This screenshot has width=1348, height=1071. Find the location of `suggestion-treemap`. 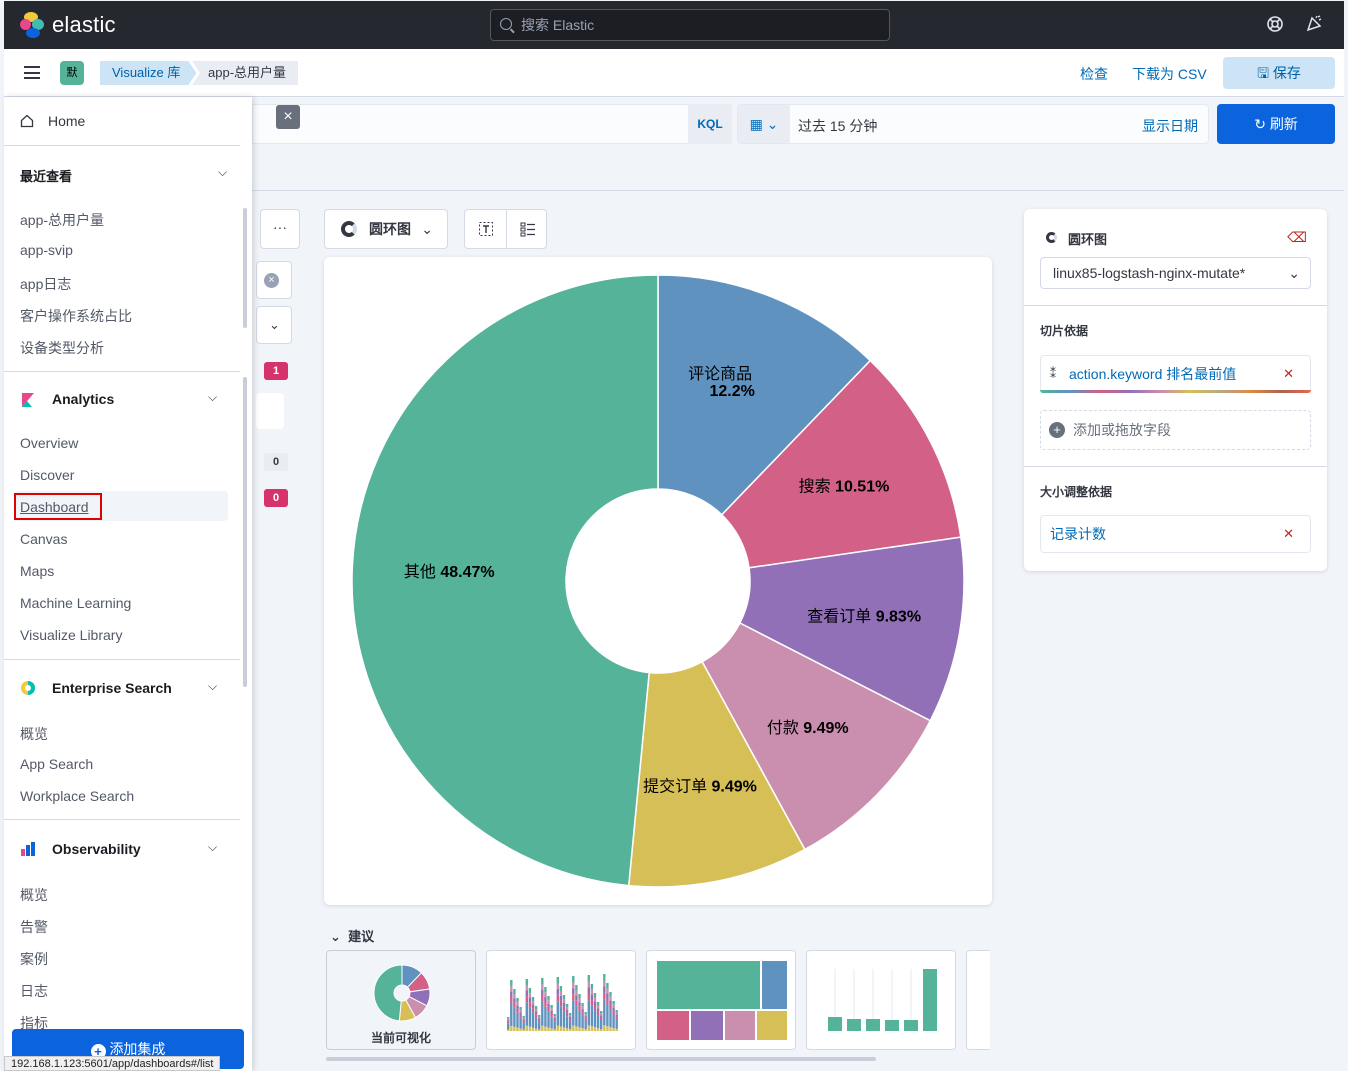

suggestion-treemap is located at coordinates (721, 1000).